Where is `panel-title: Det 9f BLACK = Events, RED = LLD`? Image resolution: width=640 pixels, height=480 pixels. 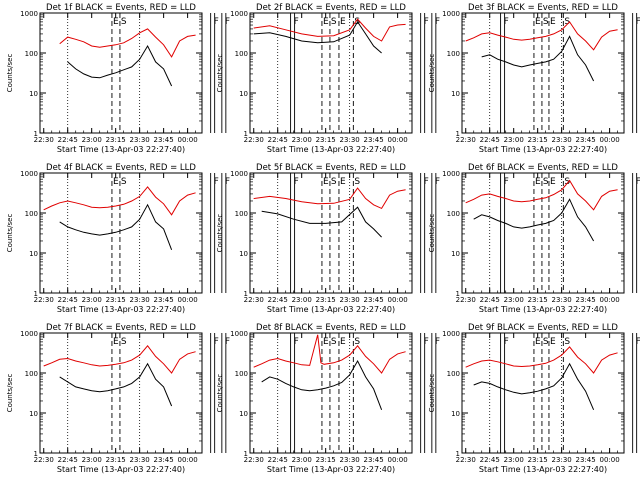 panel-title: Det 9f BLACK = Events, RED = LLD is located at coordinates (543, 328).